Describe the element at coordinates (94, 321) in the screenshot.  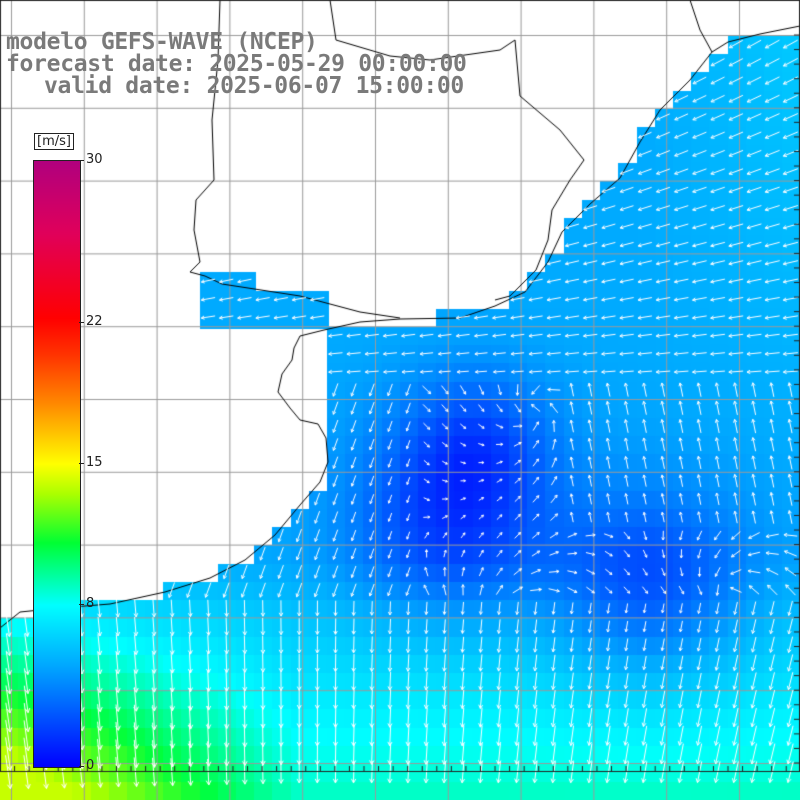
I see `colorbar-tick-label: 22` at that location.